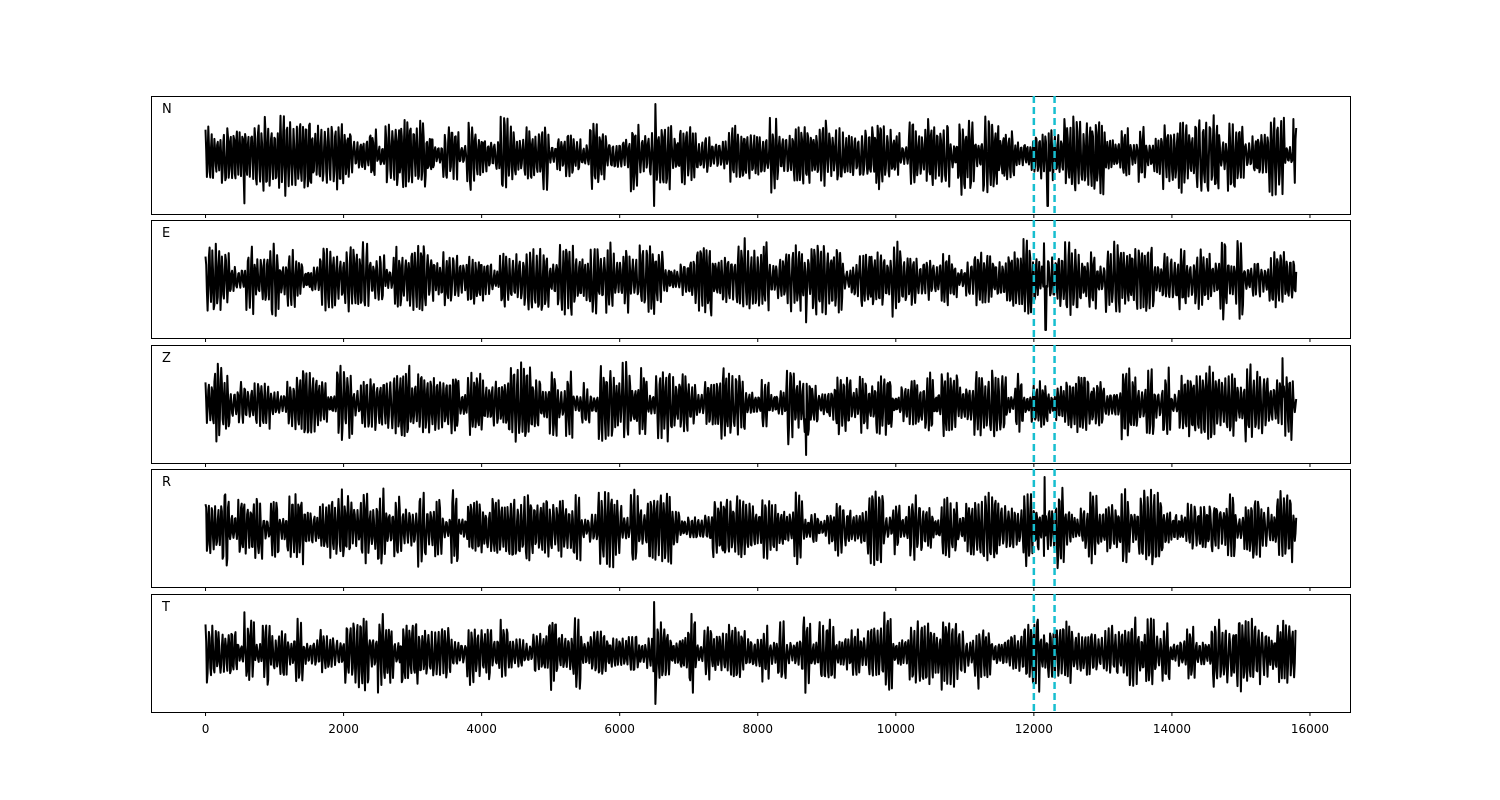  What do you see at coordinates (896, 729) in the screenshot?
I see `x-tick-label: 10000` at bounding box center [896, 729].